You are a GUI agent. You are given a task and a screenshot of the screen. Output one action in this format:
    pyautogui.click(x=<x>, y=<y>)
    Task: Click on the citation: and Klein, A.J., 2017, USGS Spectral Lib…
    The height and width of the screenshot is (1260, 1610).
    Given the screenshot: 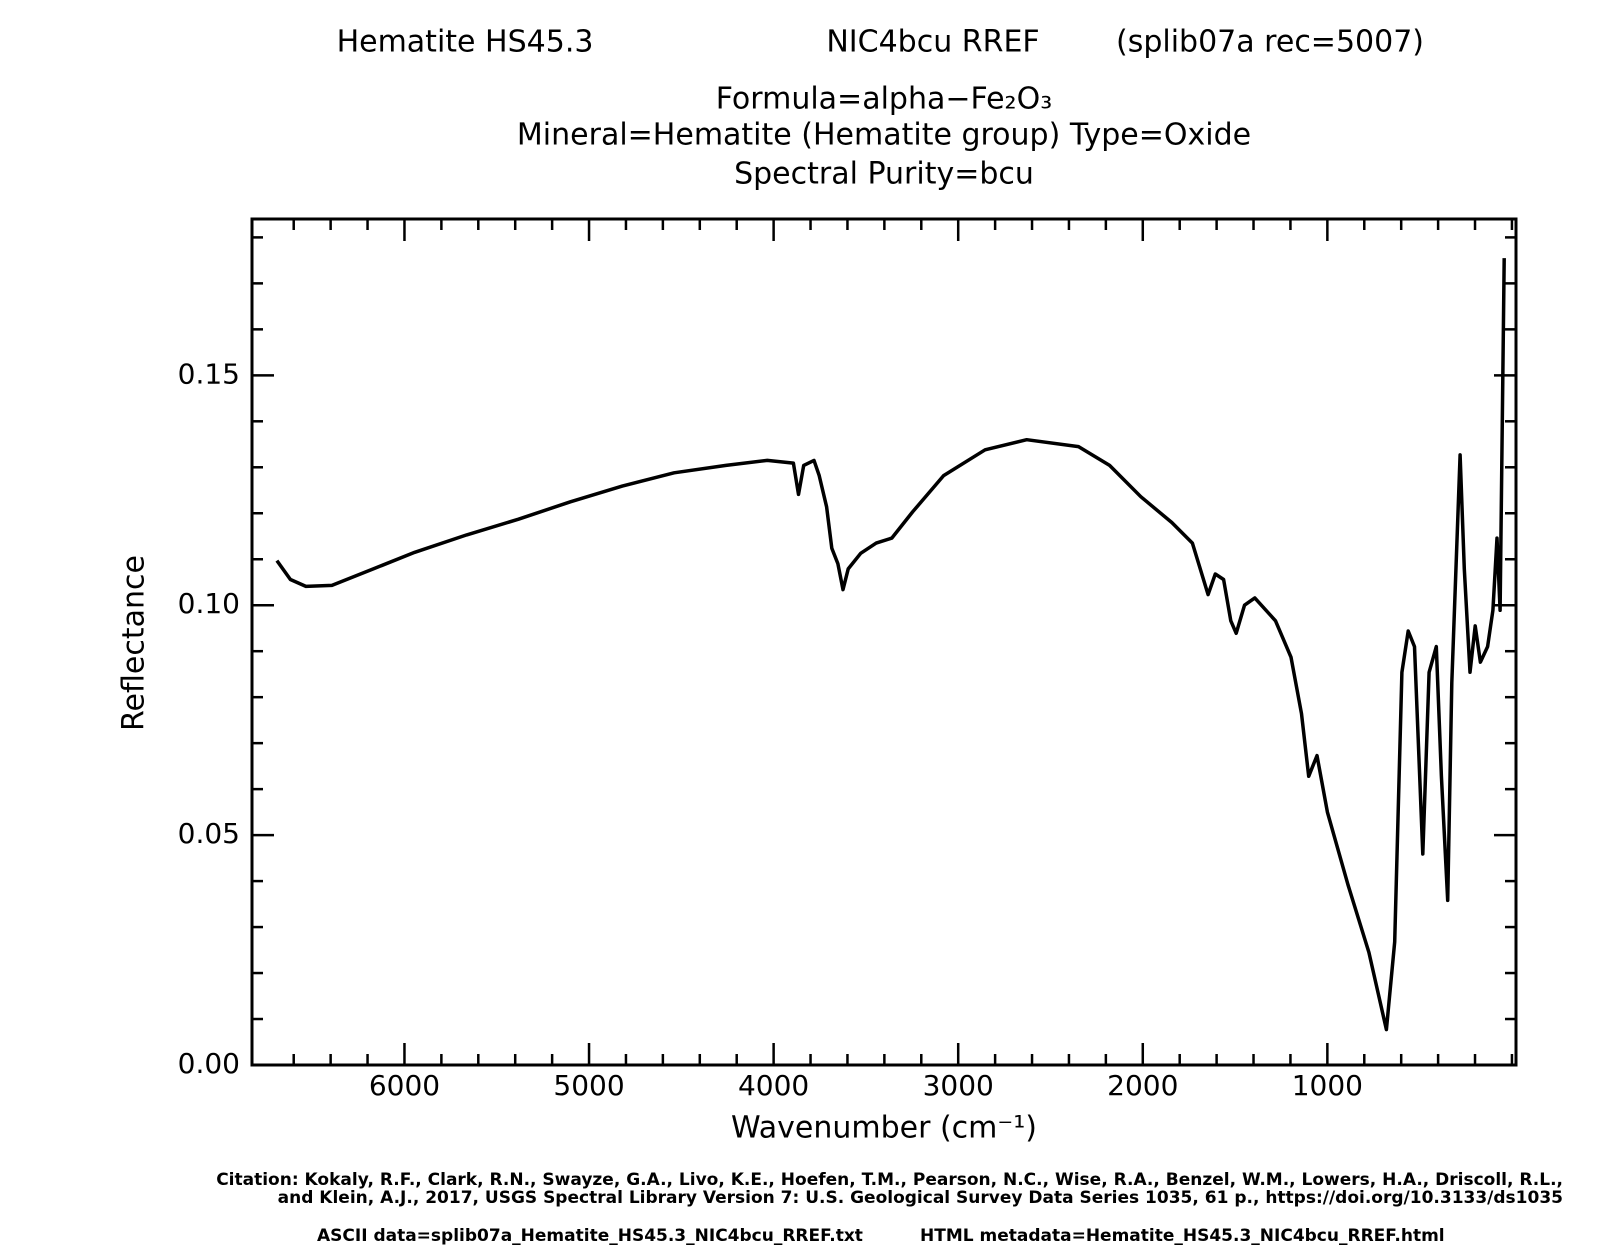 What is the action you would take?
    pyautogui.click(x=920, y=1198)
    